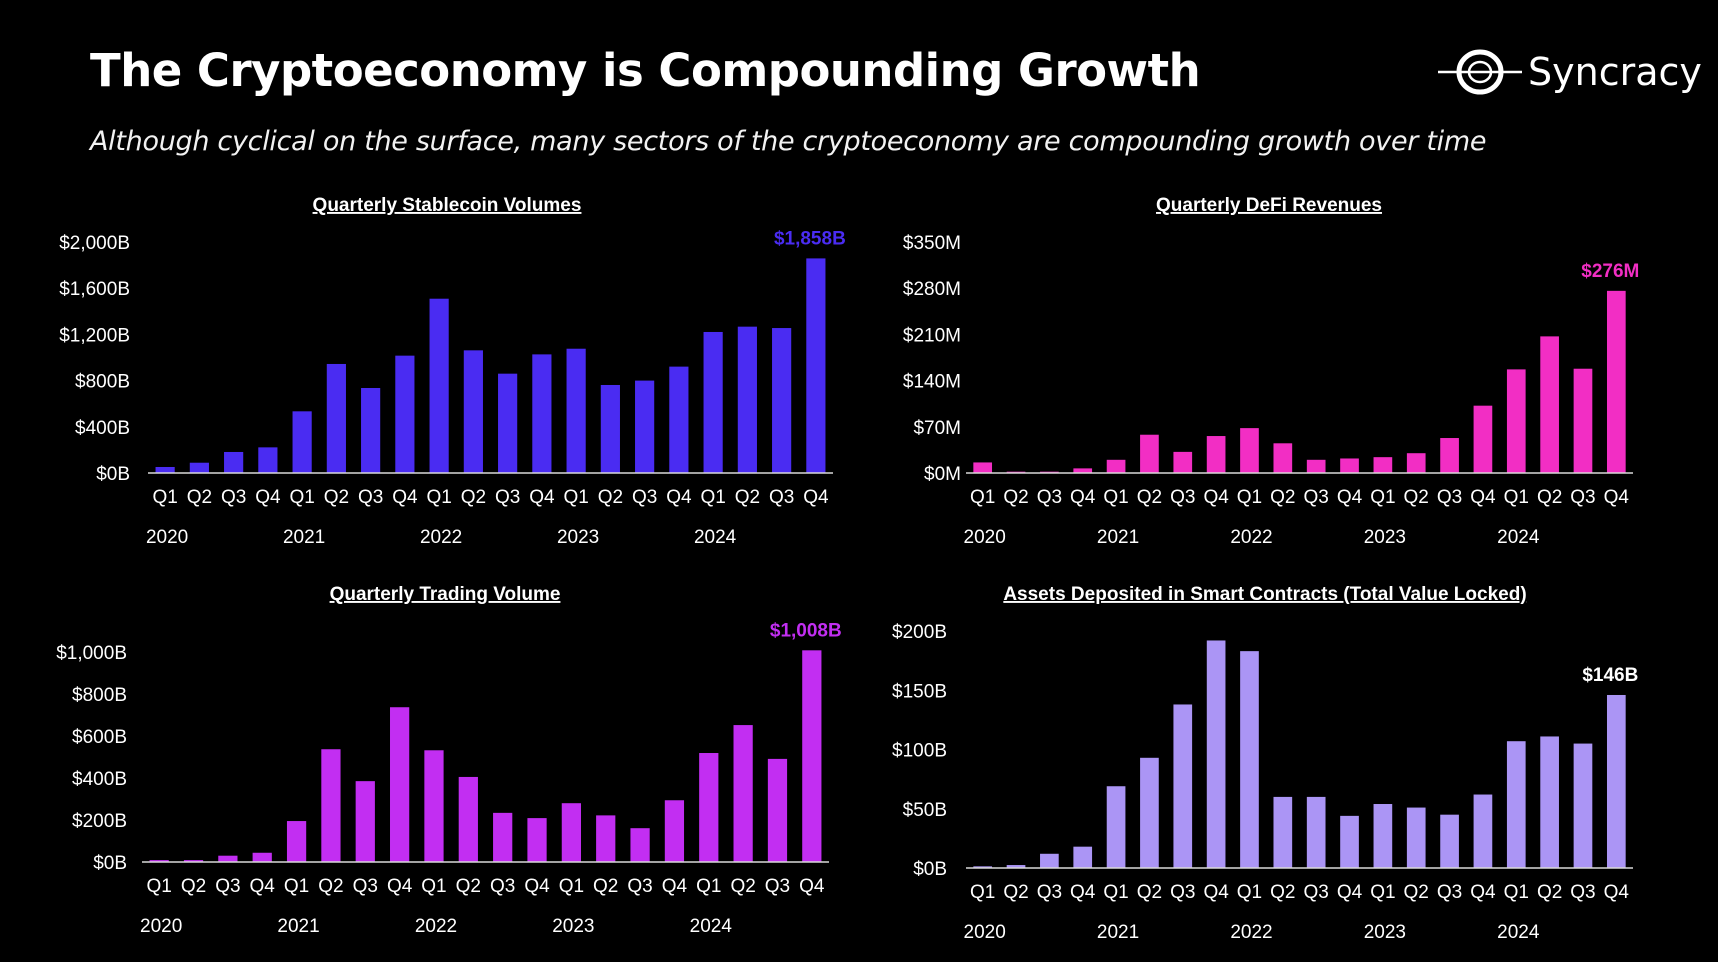 The image size is (1718, 962). What do you see at coordinates (645, 70) in the screenshot?
I see `page-title: The Cryptoeconomy is Compounding Growth` at bounding box center [645, 70].